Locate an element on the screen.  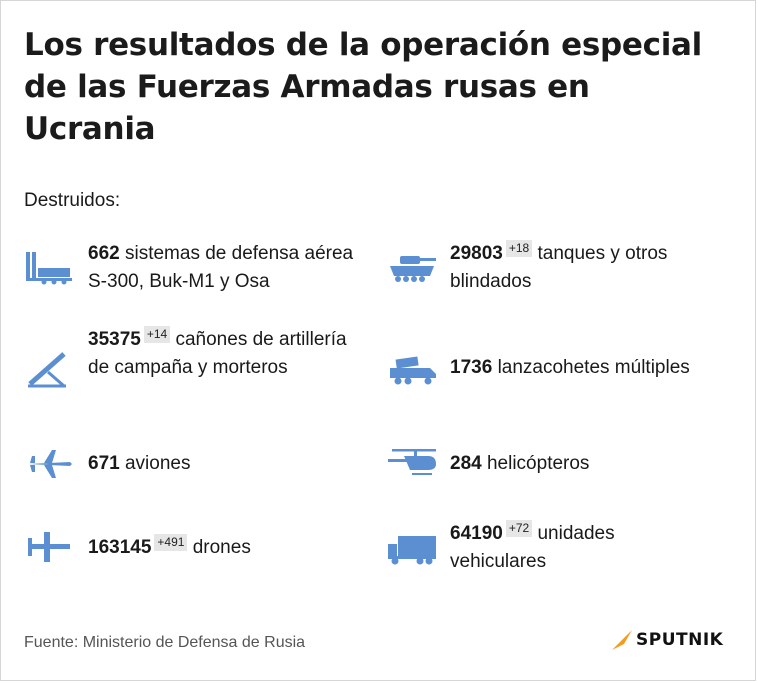
stat-text: 284 helicópteros is located at coordinates (595, 464).